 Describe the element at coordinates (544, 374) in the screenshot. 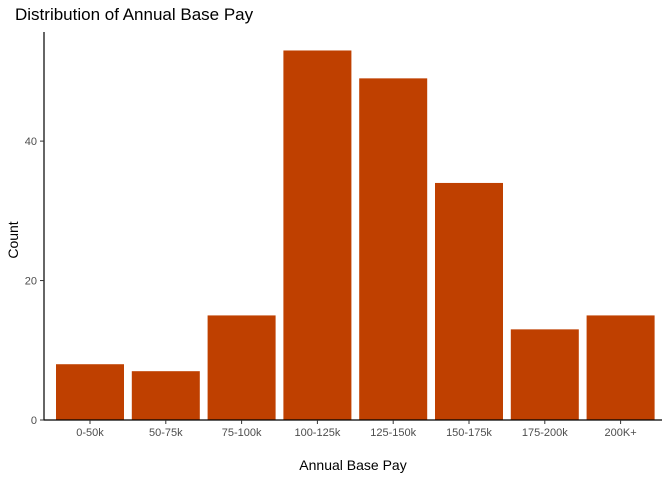

I see `bar-175-200k` at that location.